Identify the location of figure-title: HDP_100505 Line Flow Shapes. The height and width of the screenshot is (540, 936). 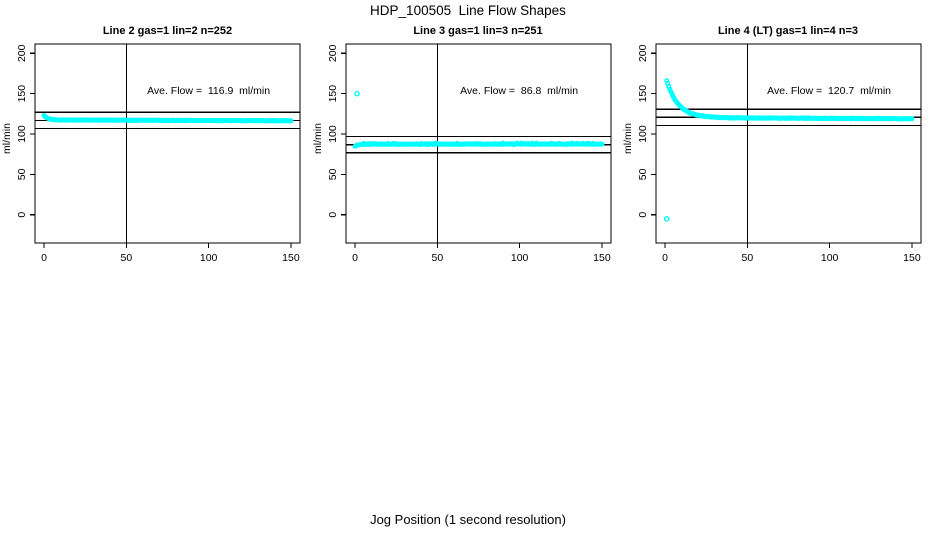
(468, 10).